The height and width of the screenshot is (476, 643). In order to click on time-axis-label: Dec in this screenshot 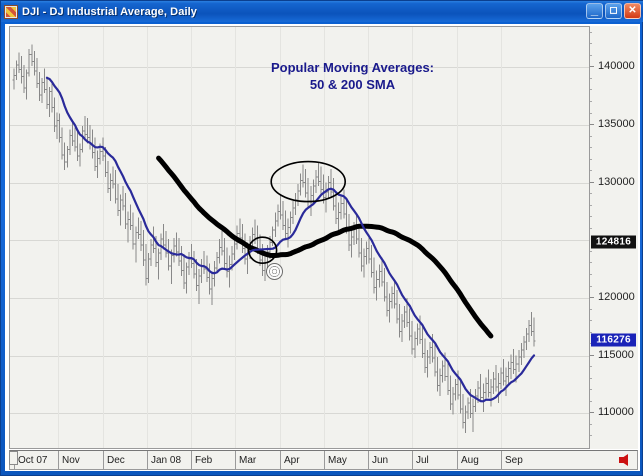, I will do `click(116, 460)`.